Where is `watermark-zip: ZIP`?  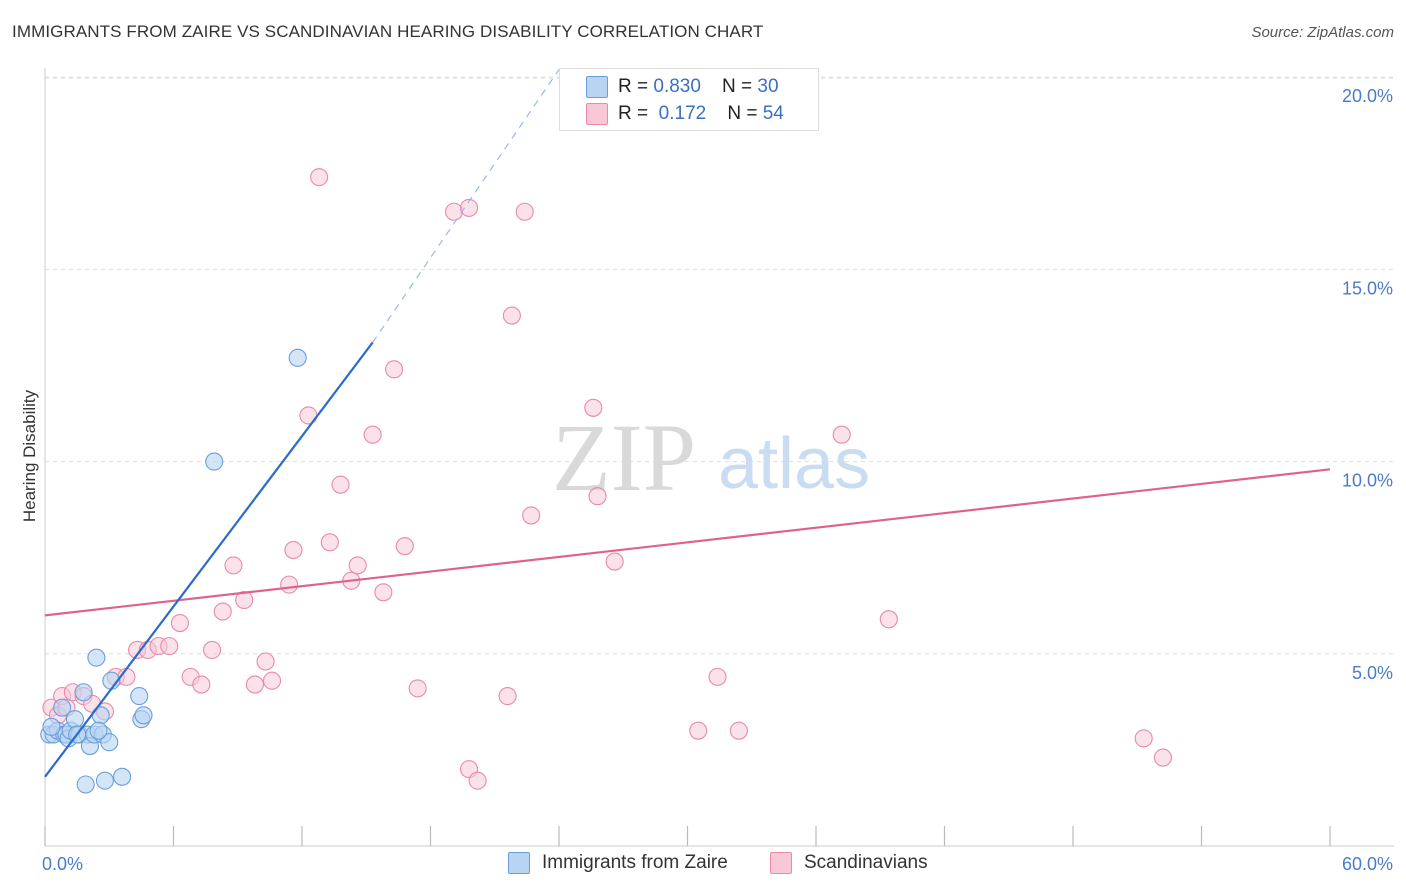 watermark-zip: ZIP is located at coordinates (624, 457).